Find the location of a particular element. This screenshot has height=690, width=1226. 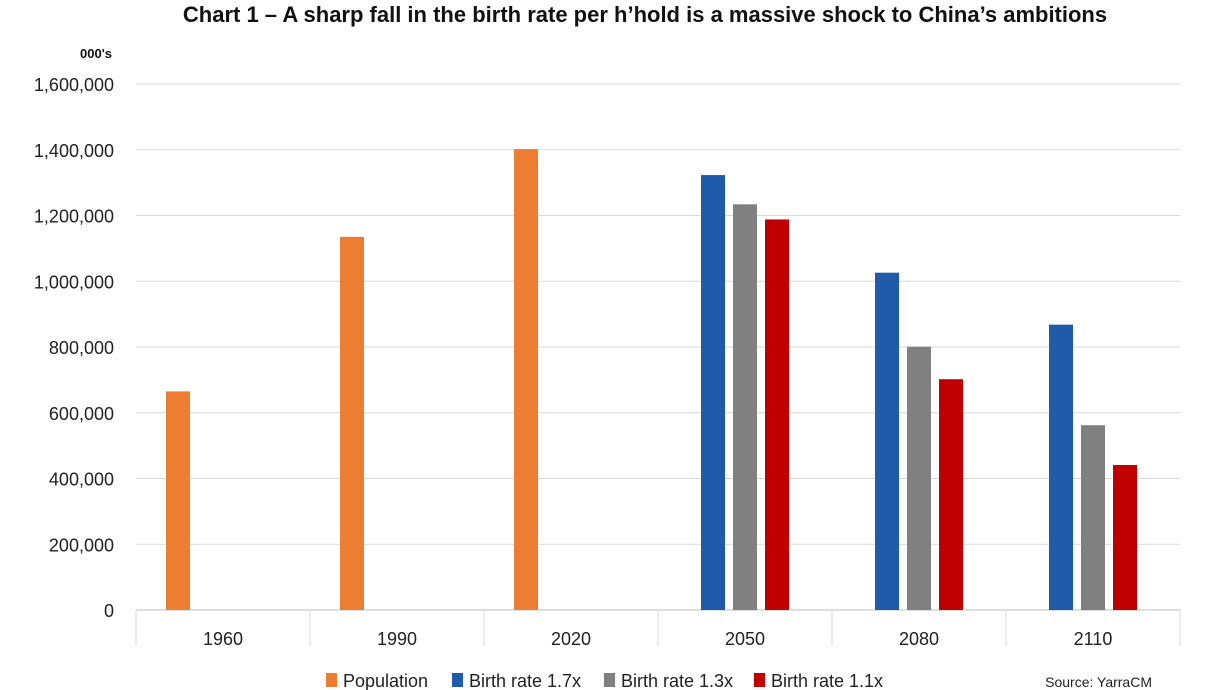

y-tick-label: 400,000 is located at coordinates (81, 480).